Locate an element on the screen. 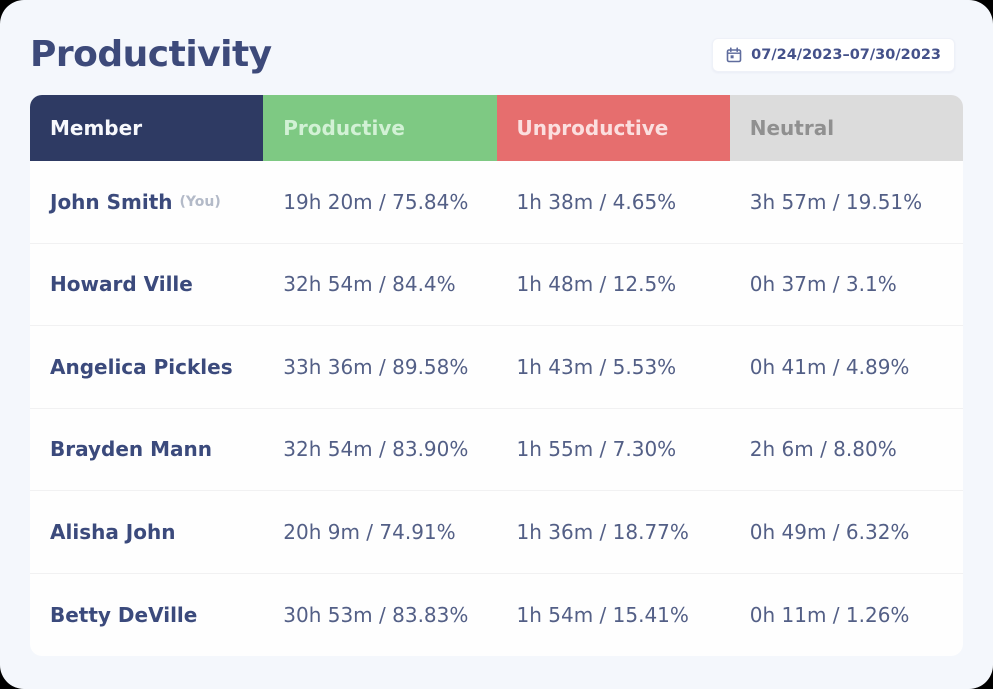 This screenshot has width=993, height=689. date-range-picker: 07/24/2023–07/30/2023 is located at coordinates (833, 54).